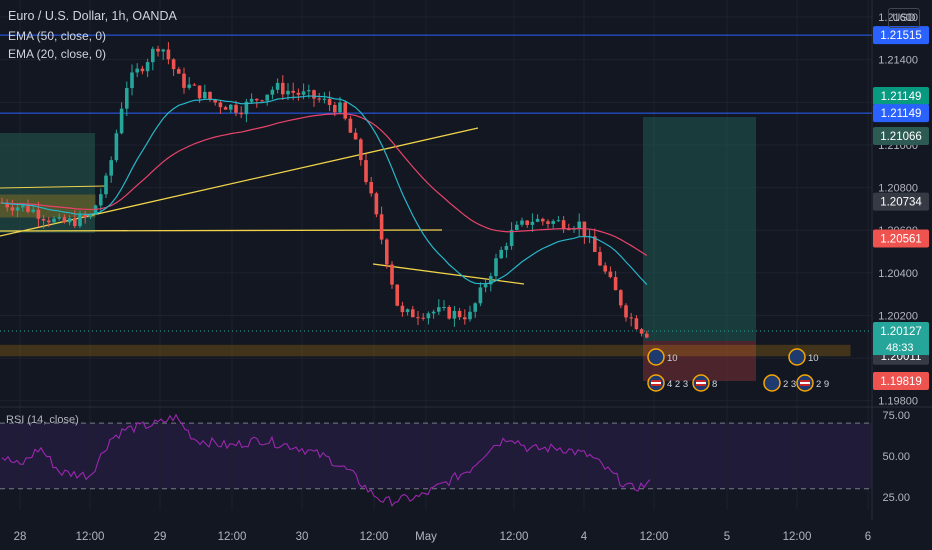  I want to click on ema50-legend: EMA (50, close, 0), so click(57, 36).